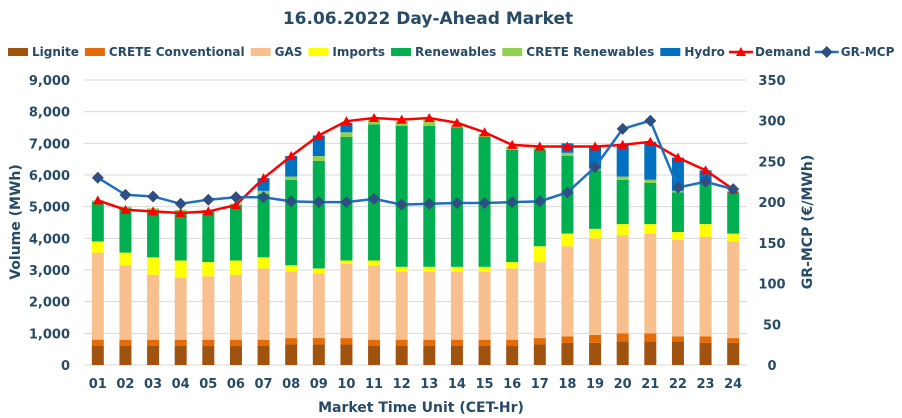  I want to click on y-tick-label: 5,000, so click(49, 208).